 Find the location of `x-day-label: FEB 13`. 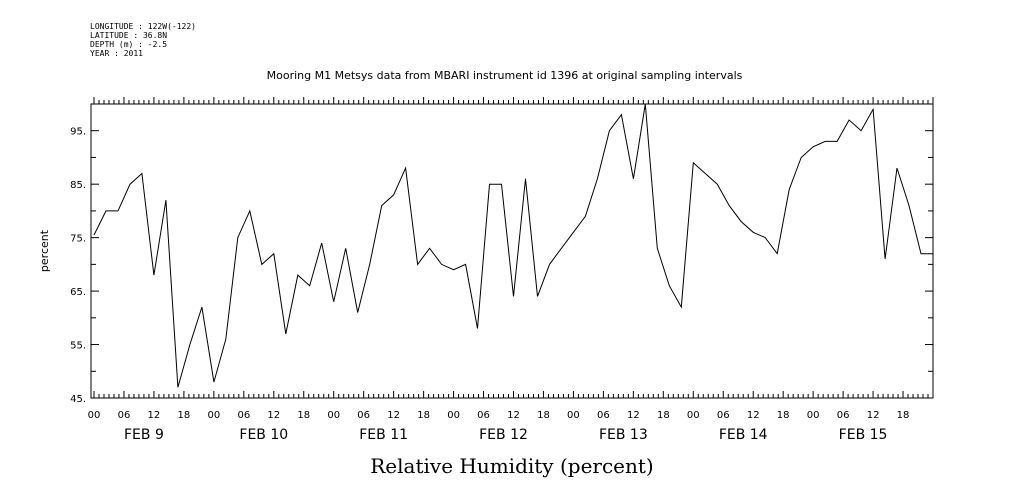

x-day-label: FEB 13 is located at coordinates (623, 435).